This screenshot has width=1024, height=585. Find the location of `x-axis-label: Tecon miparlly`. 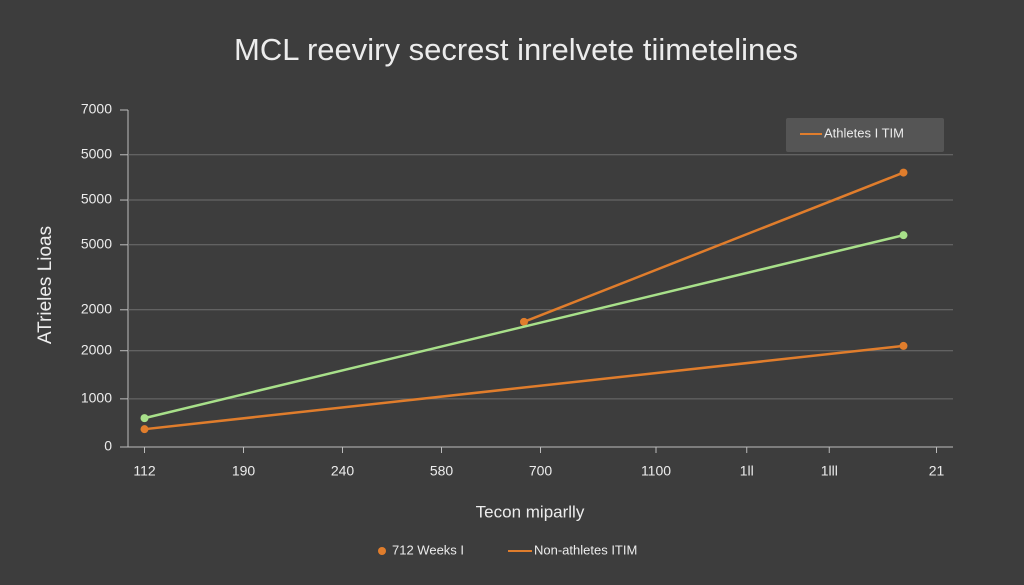

x-axis-label: Tecon miparlly is located at coordinates (530, 511).